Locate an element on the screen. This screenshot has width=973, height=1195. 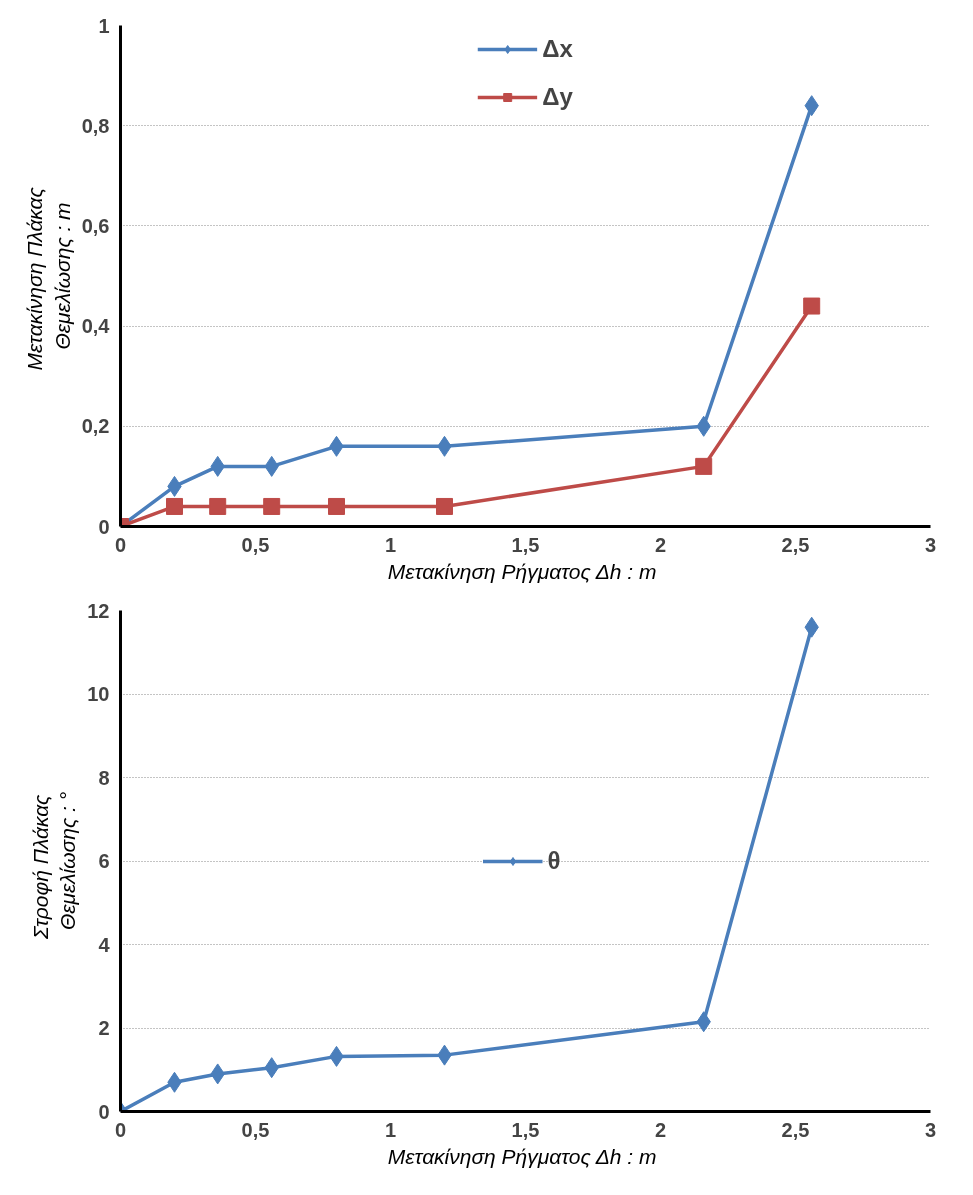
legend-label: Δx is located at coordinates (557, 49).